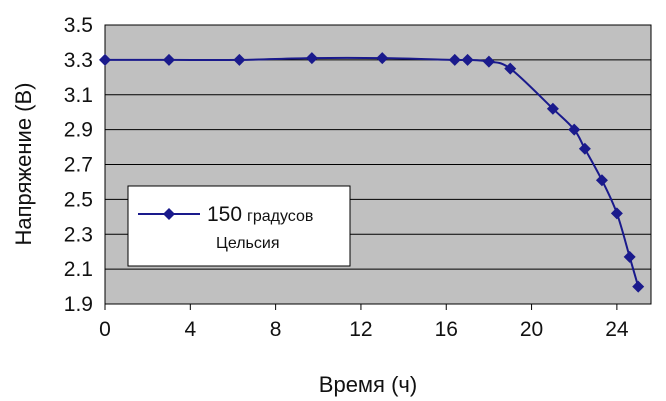 This screenshot has width=666, height=401. Describe the element at coordinates (105, 329) in the screenshot. I see `x-tick-label-0: 0` at that location.